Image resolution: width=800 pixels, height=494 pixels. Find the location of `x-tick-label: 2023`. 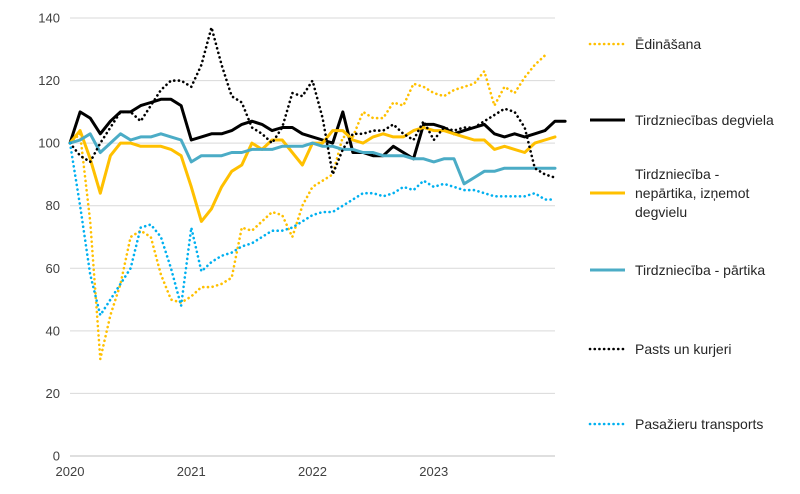

x-tick-label: 2023 is located at coordinates (433, 471).